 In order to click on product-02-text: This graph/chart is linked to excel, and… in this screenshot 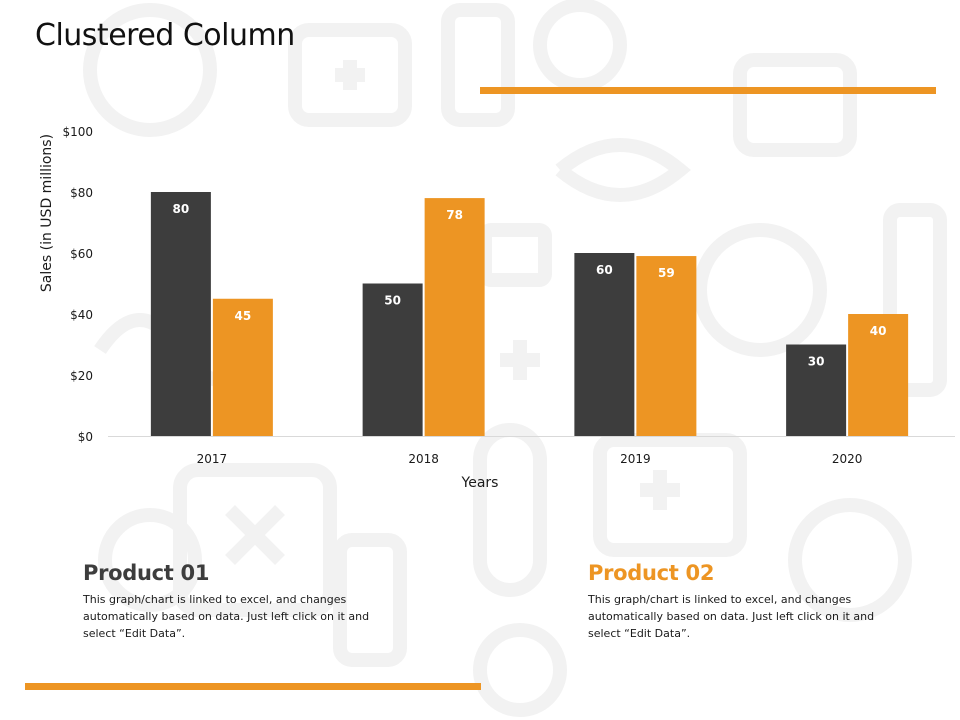, I will do `click(731, 616)`.